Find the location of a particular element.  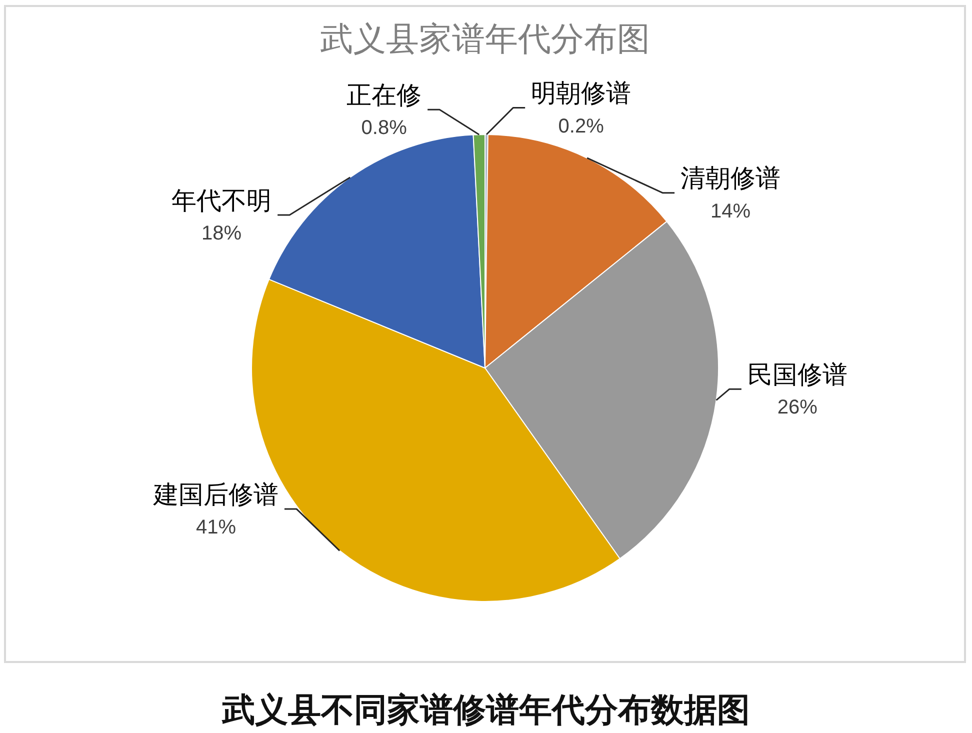

slice-label: 建国后修谱 is located at coordinates (215, 494).